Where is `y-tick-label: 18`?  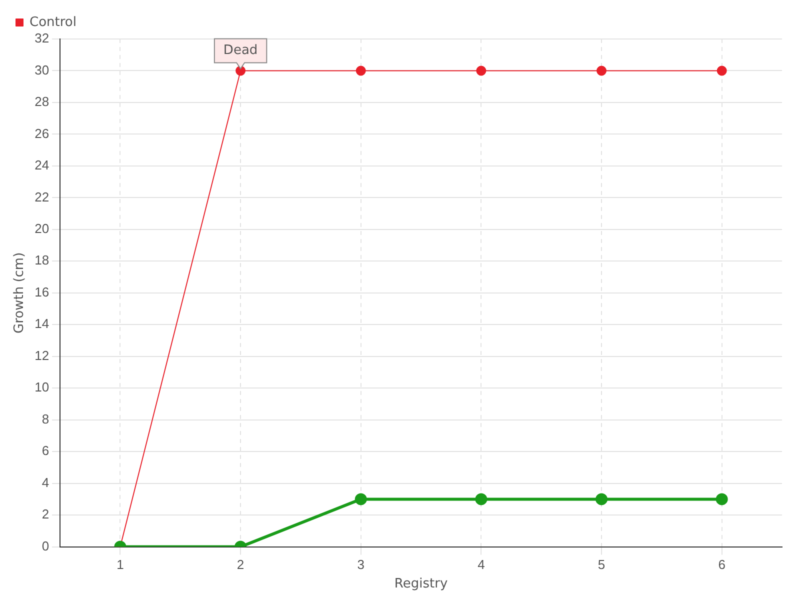
y-tick-label: 18 is located at coordinates (42, 260).